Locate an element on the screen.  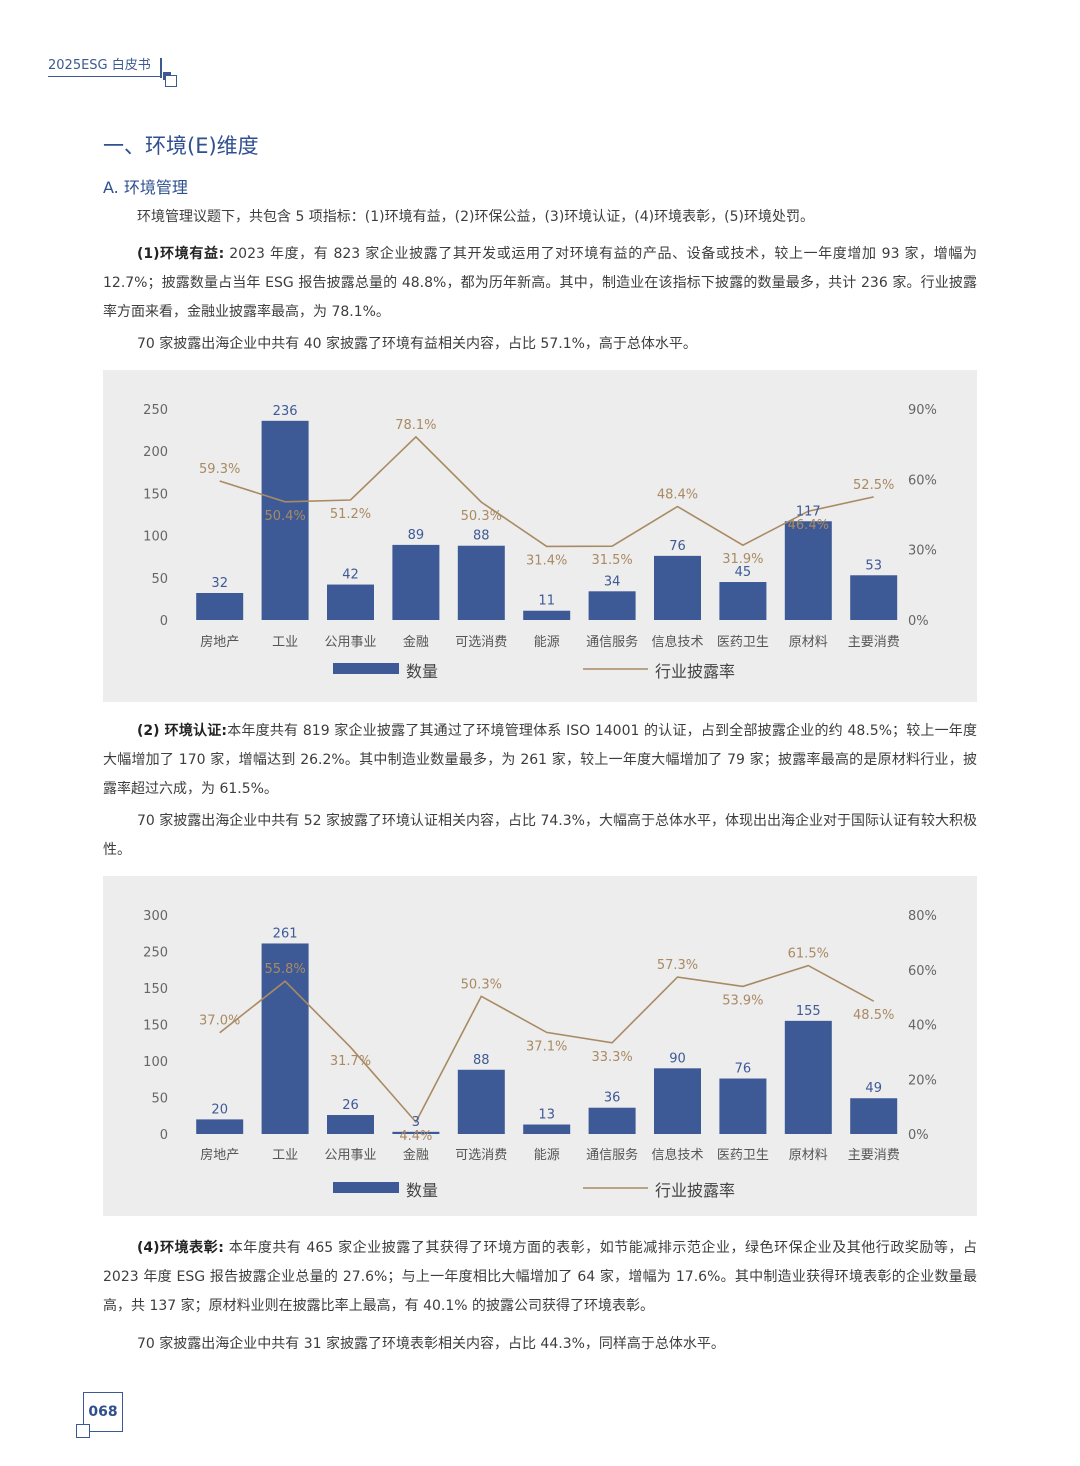
bar-value-label: 88 is located at coordinates (481, 536).